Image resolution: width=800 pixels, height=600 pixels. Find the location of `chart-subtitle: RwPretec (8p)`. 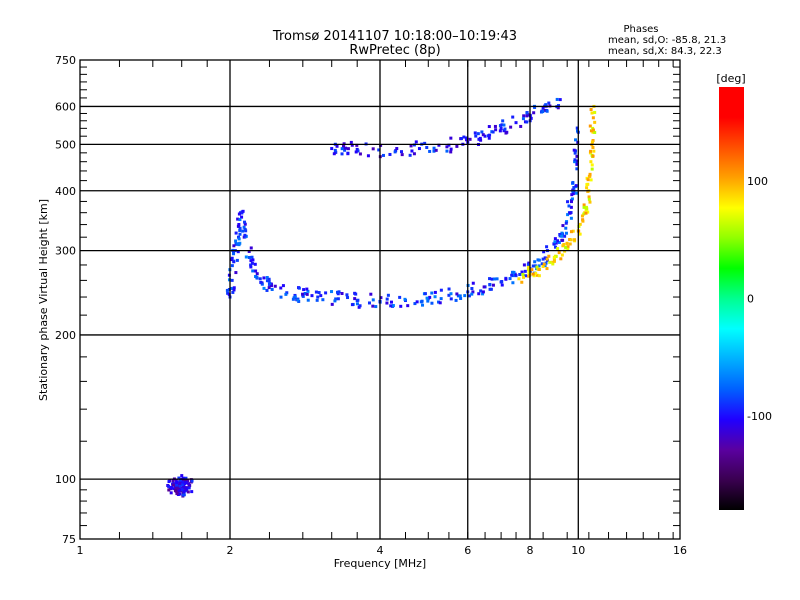

chart-subtitle: RwPretec (8p) is located at coordinates (394, 50).